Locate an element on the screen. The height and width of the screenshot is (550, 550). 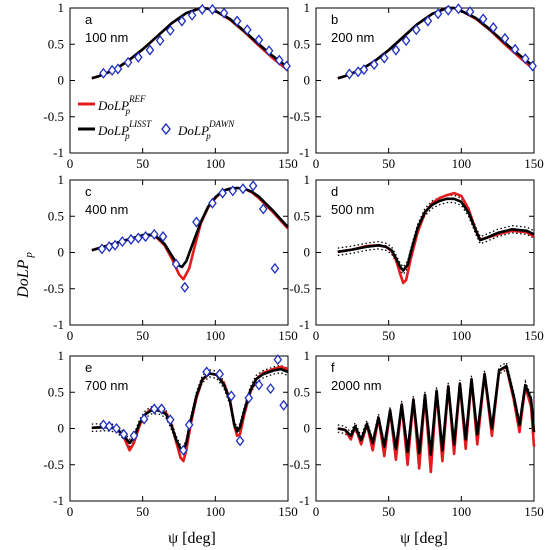
panel-e-wavelength: 700 nm is located at coordinates (106, 385).